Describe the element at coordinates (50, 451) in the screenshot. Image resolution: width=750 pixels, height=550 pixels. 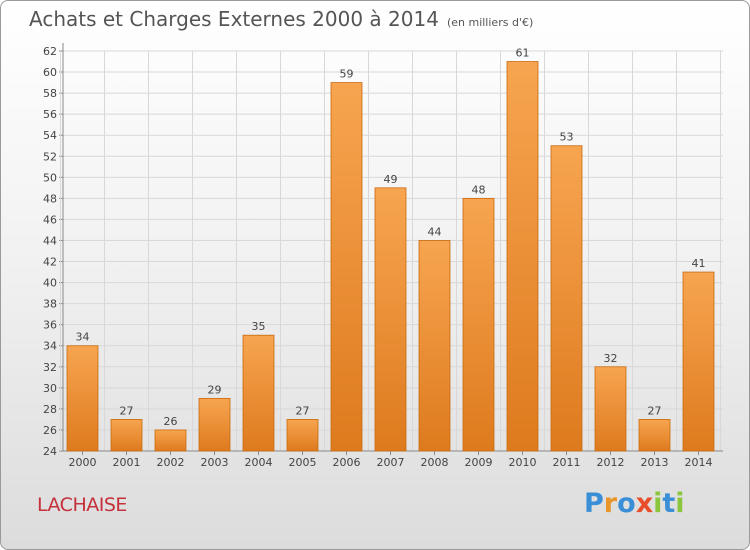
I see `y-tick-label: 24` at that location.